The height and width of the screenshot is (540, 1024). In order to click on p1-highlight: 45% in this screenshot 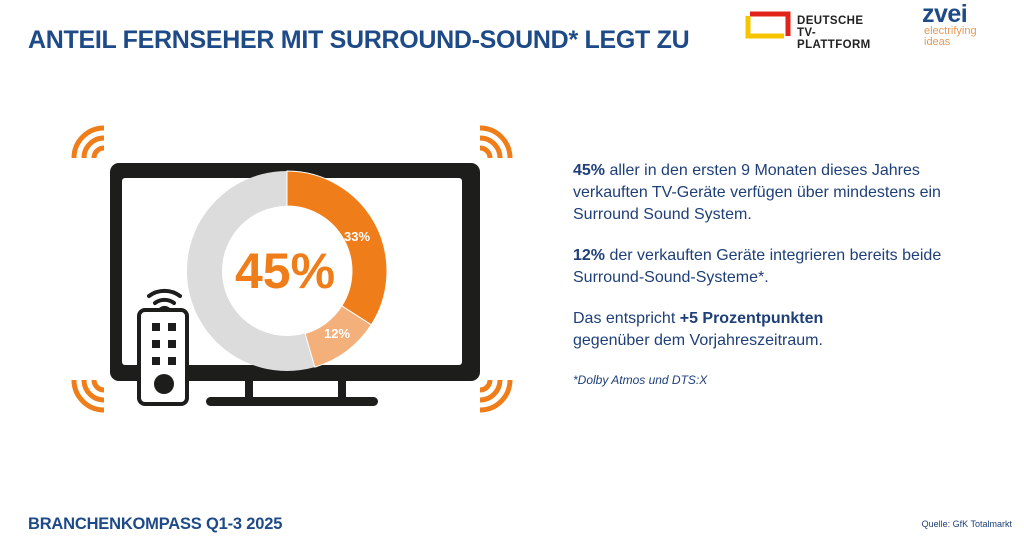, I will do `click(589, 170)`.